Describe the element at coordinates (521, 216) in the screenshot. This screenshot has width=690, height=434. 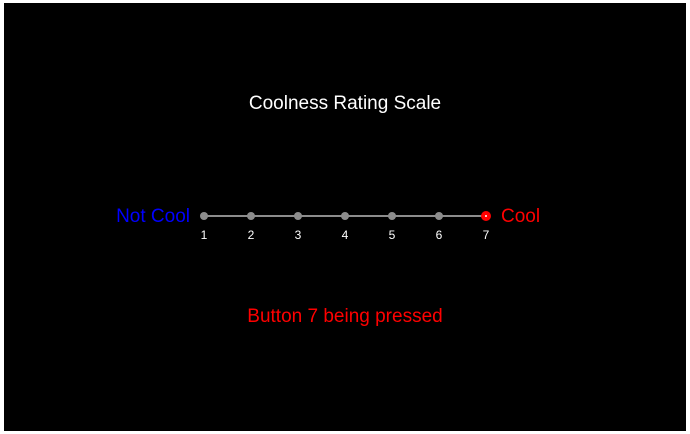
I see `scale-right-label: Cool` at that location.